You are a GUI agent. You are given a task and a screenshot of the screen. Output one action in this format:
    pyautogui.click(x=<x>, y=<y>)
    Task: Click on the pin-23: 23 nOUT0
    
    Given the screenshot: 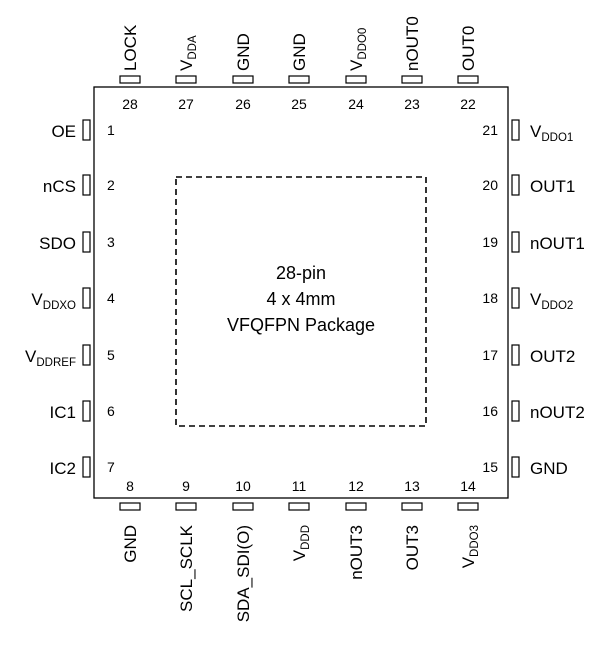 What is the action you would take?
    pyautogui.click(x=412, y=64)
    